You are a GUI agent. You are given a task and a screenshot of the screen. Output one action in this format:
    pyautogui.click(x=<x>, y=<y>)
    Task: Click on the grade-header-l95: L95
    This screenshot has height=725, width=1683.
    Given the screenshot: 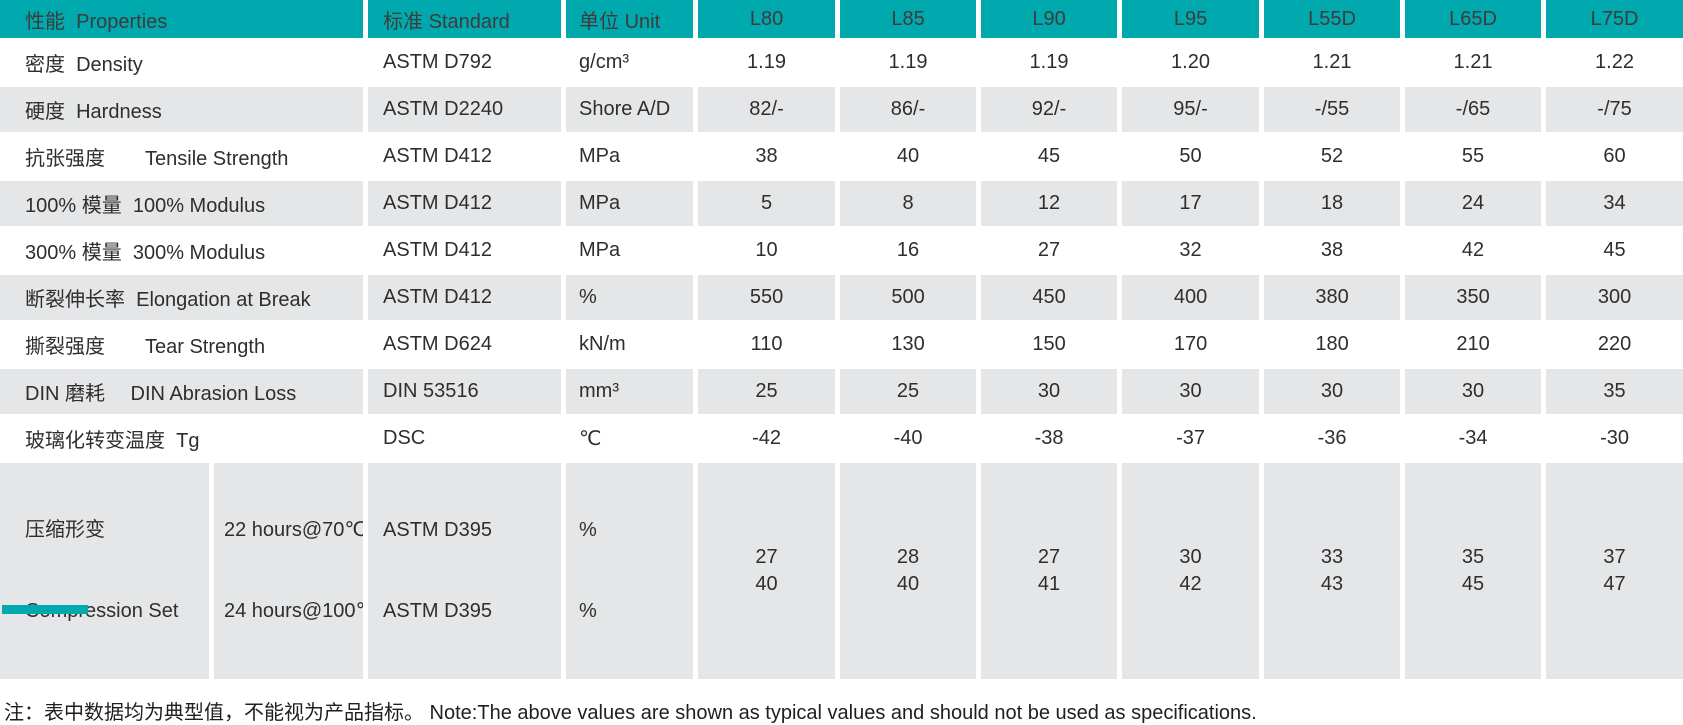 What is the action you would take?
    pyautogui.click(x=1188, y=19)
    